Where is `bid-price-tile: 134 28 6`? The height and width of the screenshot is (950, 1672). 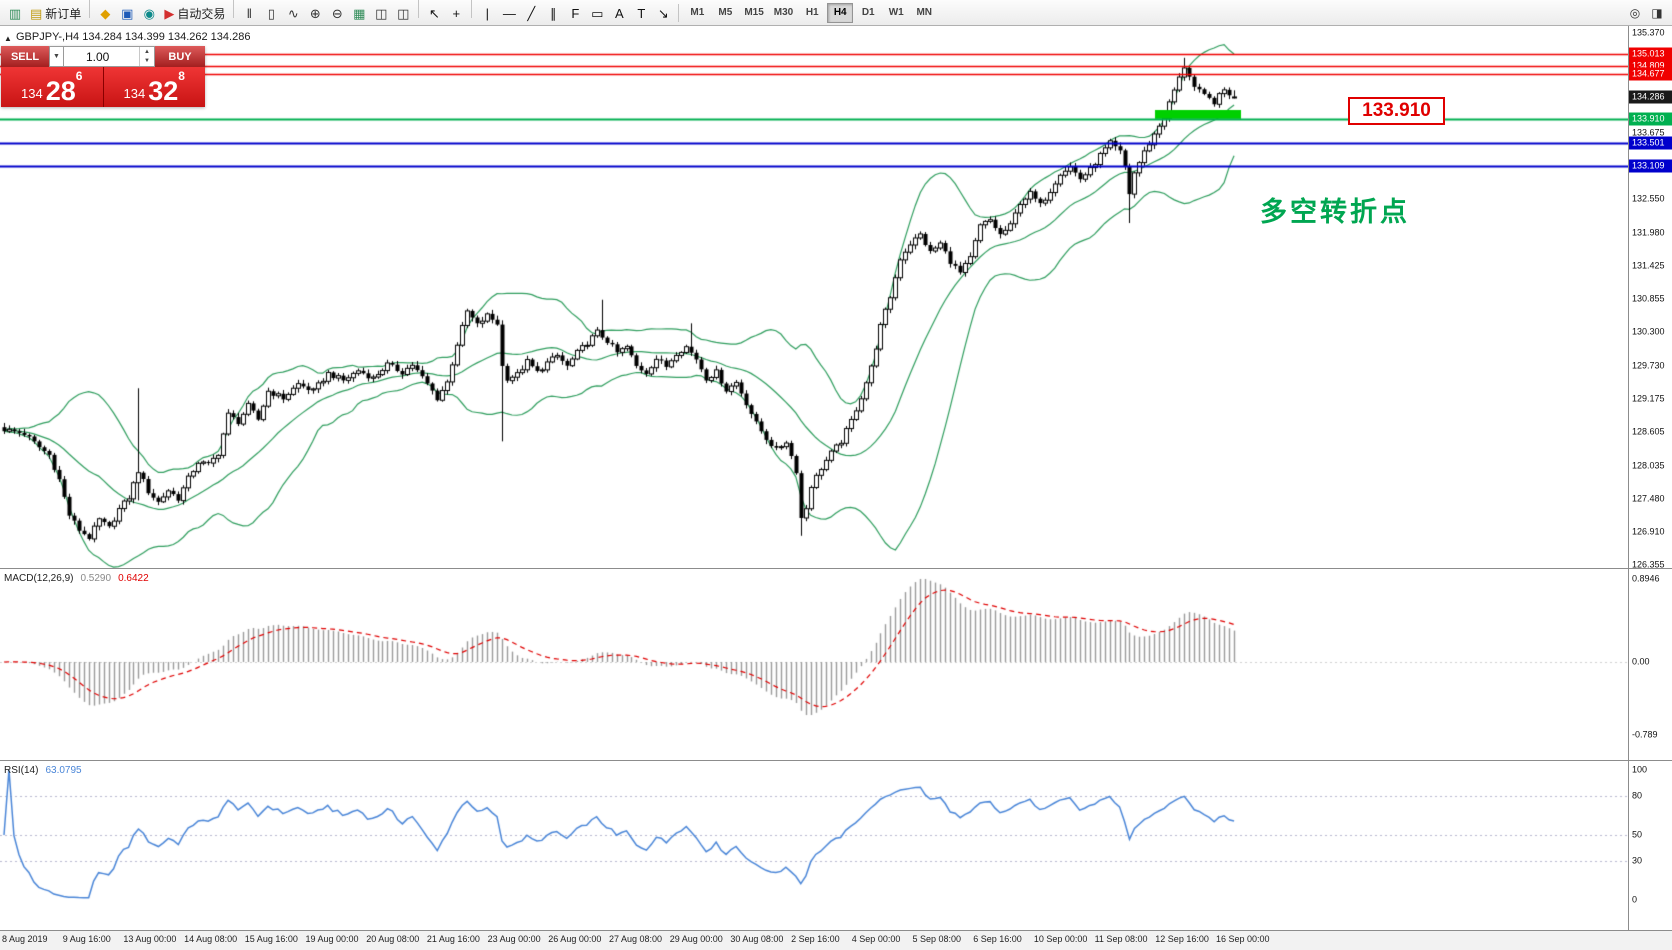
bid-price-tile: 134 28 6 is located at coordinates (52, 87).